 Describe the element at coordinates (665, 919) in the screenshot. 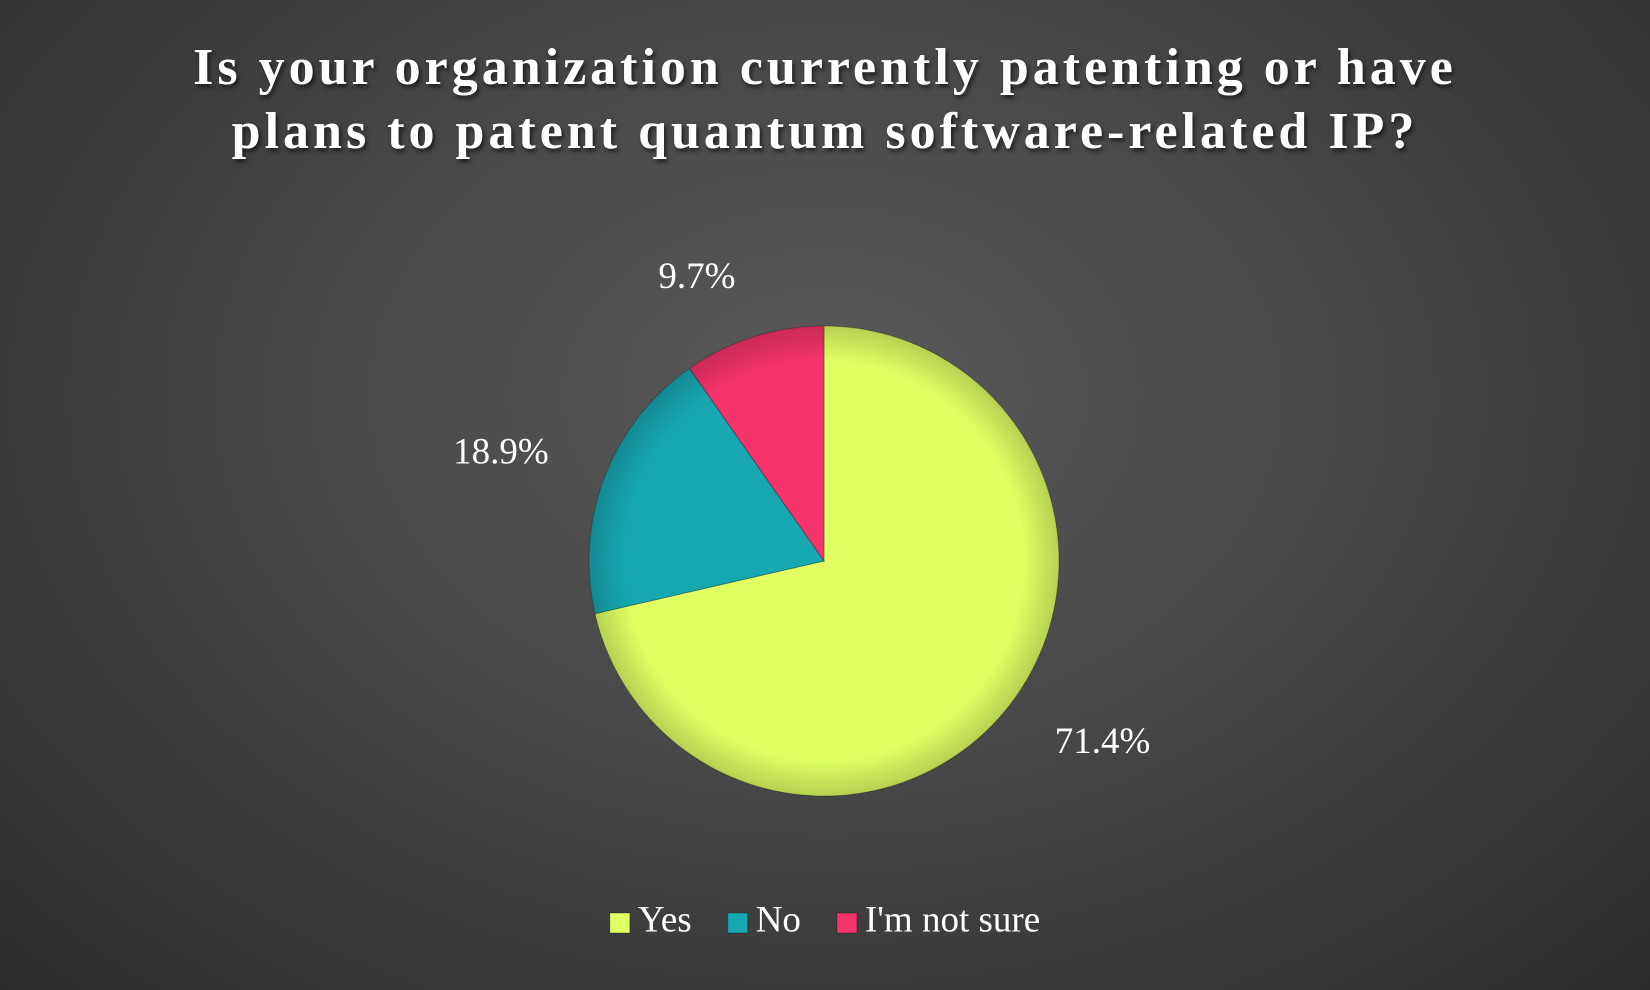

I see `legend-label: Yes` at that location.